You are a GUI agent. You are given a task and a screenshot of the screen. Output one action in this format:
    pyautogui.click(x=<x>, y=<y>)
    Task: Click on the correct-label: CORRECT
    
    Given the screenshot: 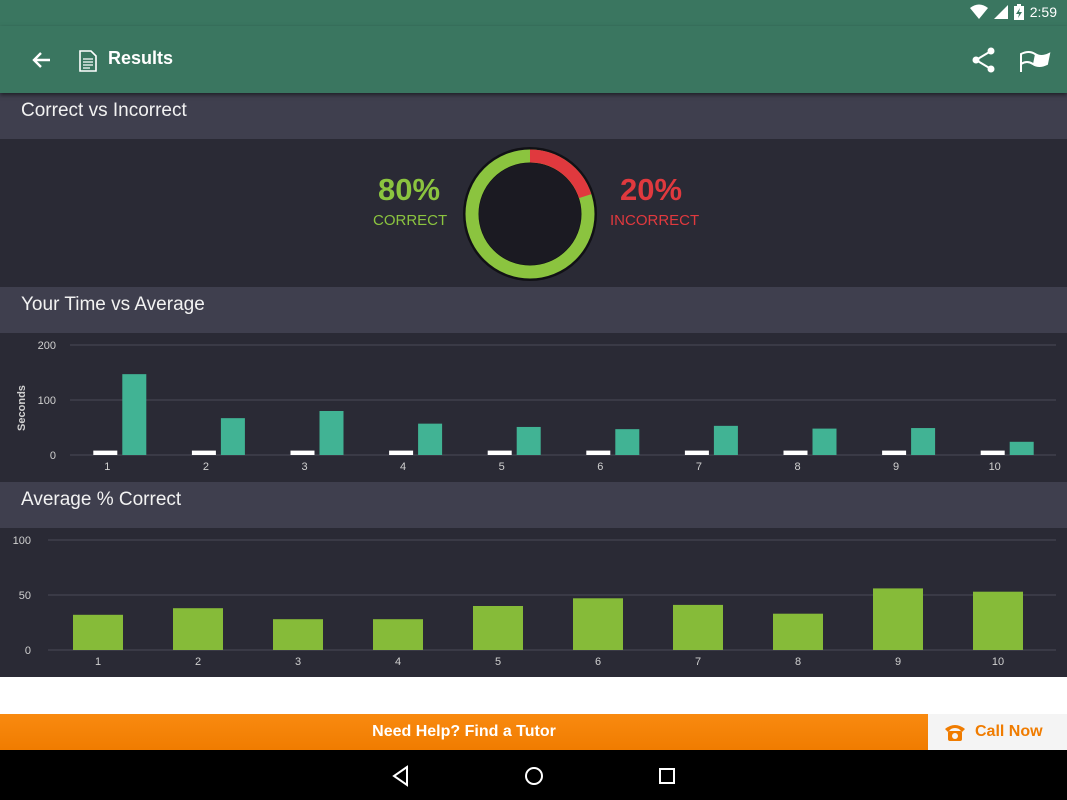 What is the action you would take?
    pyautogui.click(x=410, y=220)
    